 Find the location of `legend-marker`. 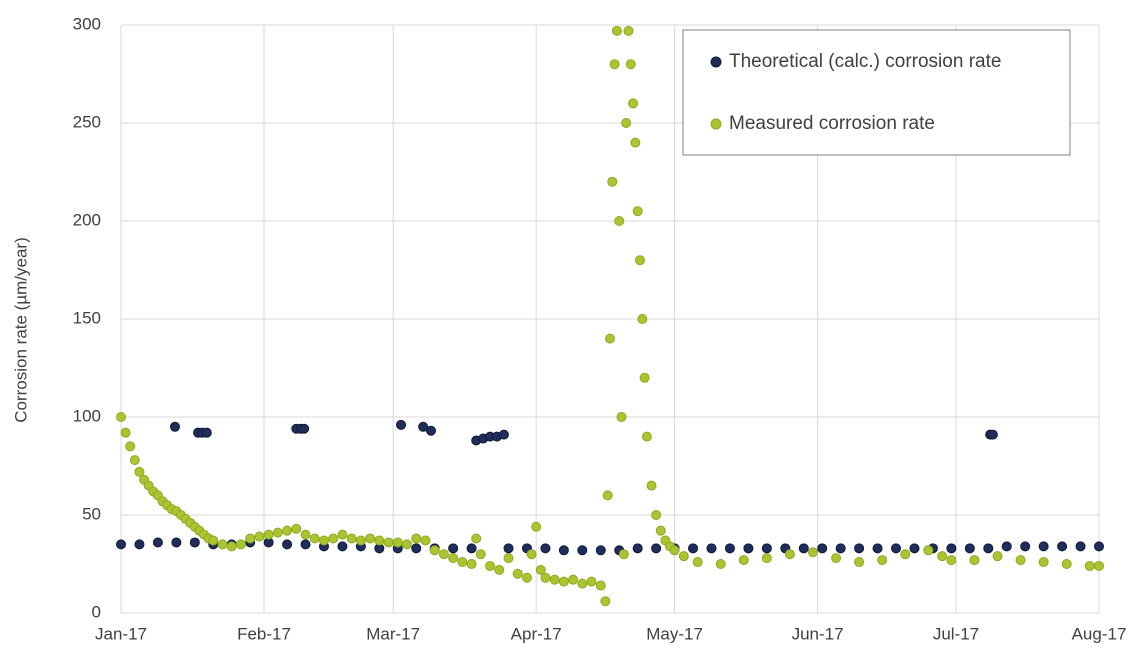

legend-marker is located at coordinates (716, 62).